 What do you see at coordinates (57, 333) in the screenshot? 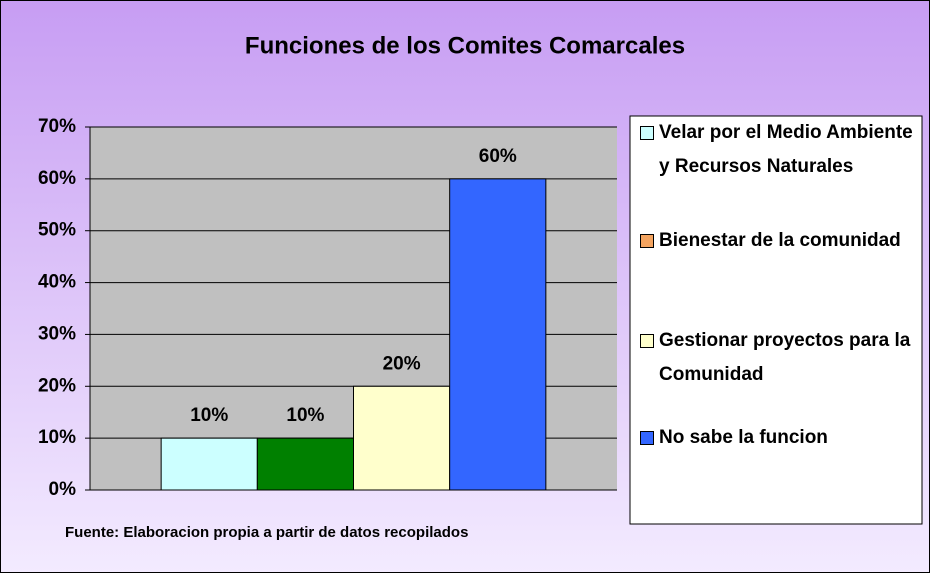
I see `y-tick-label: 30%` at bounding box center [57, 333].